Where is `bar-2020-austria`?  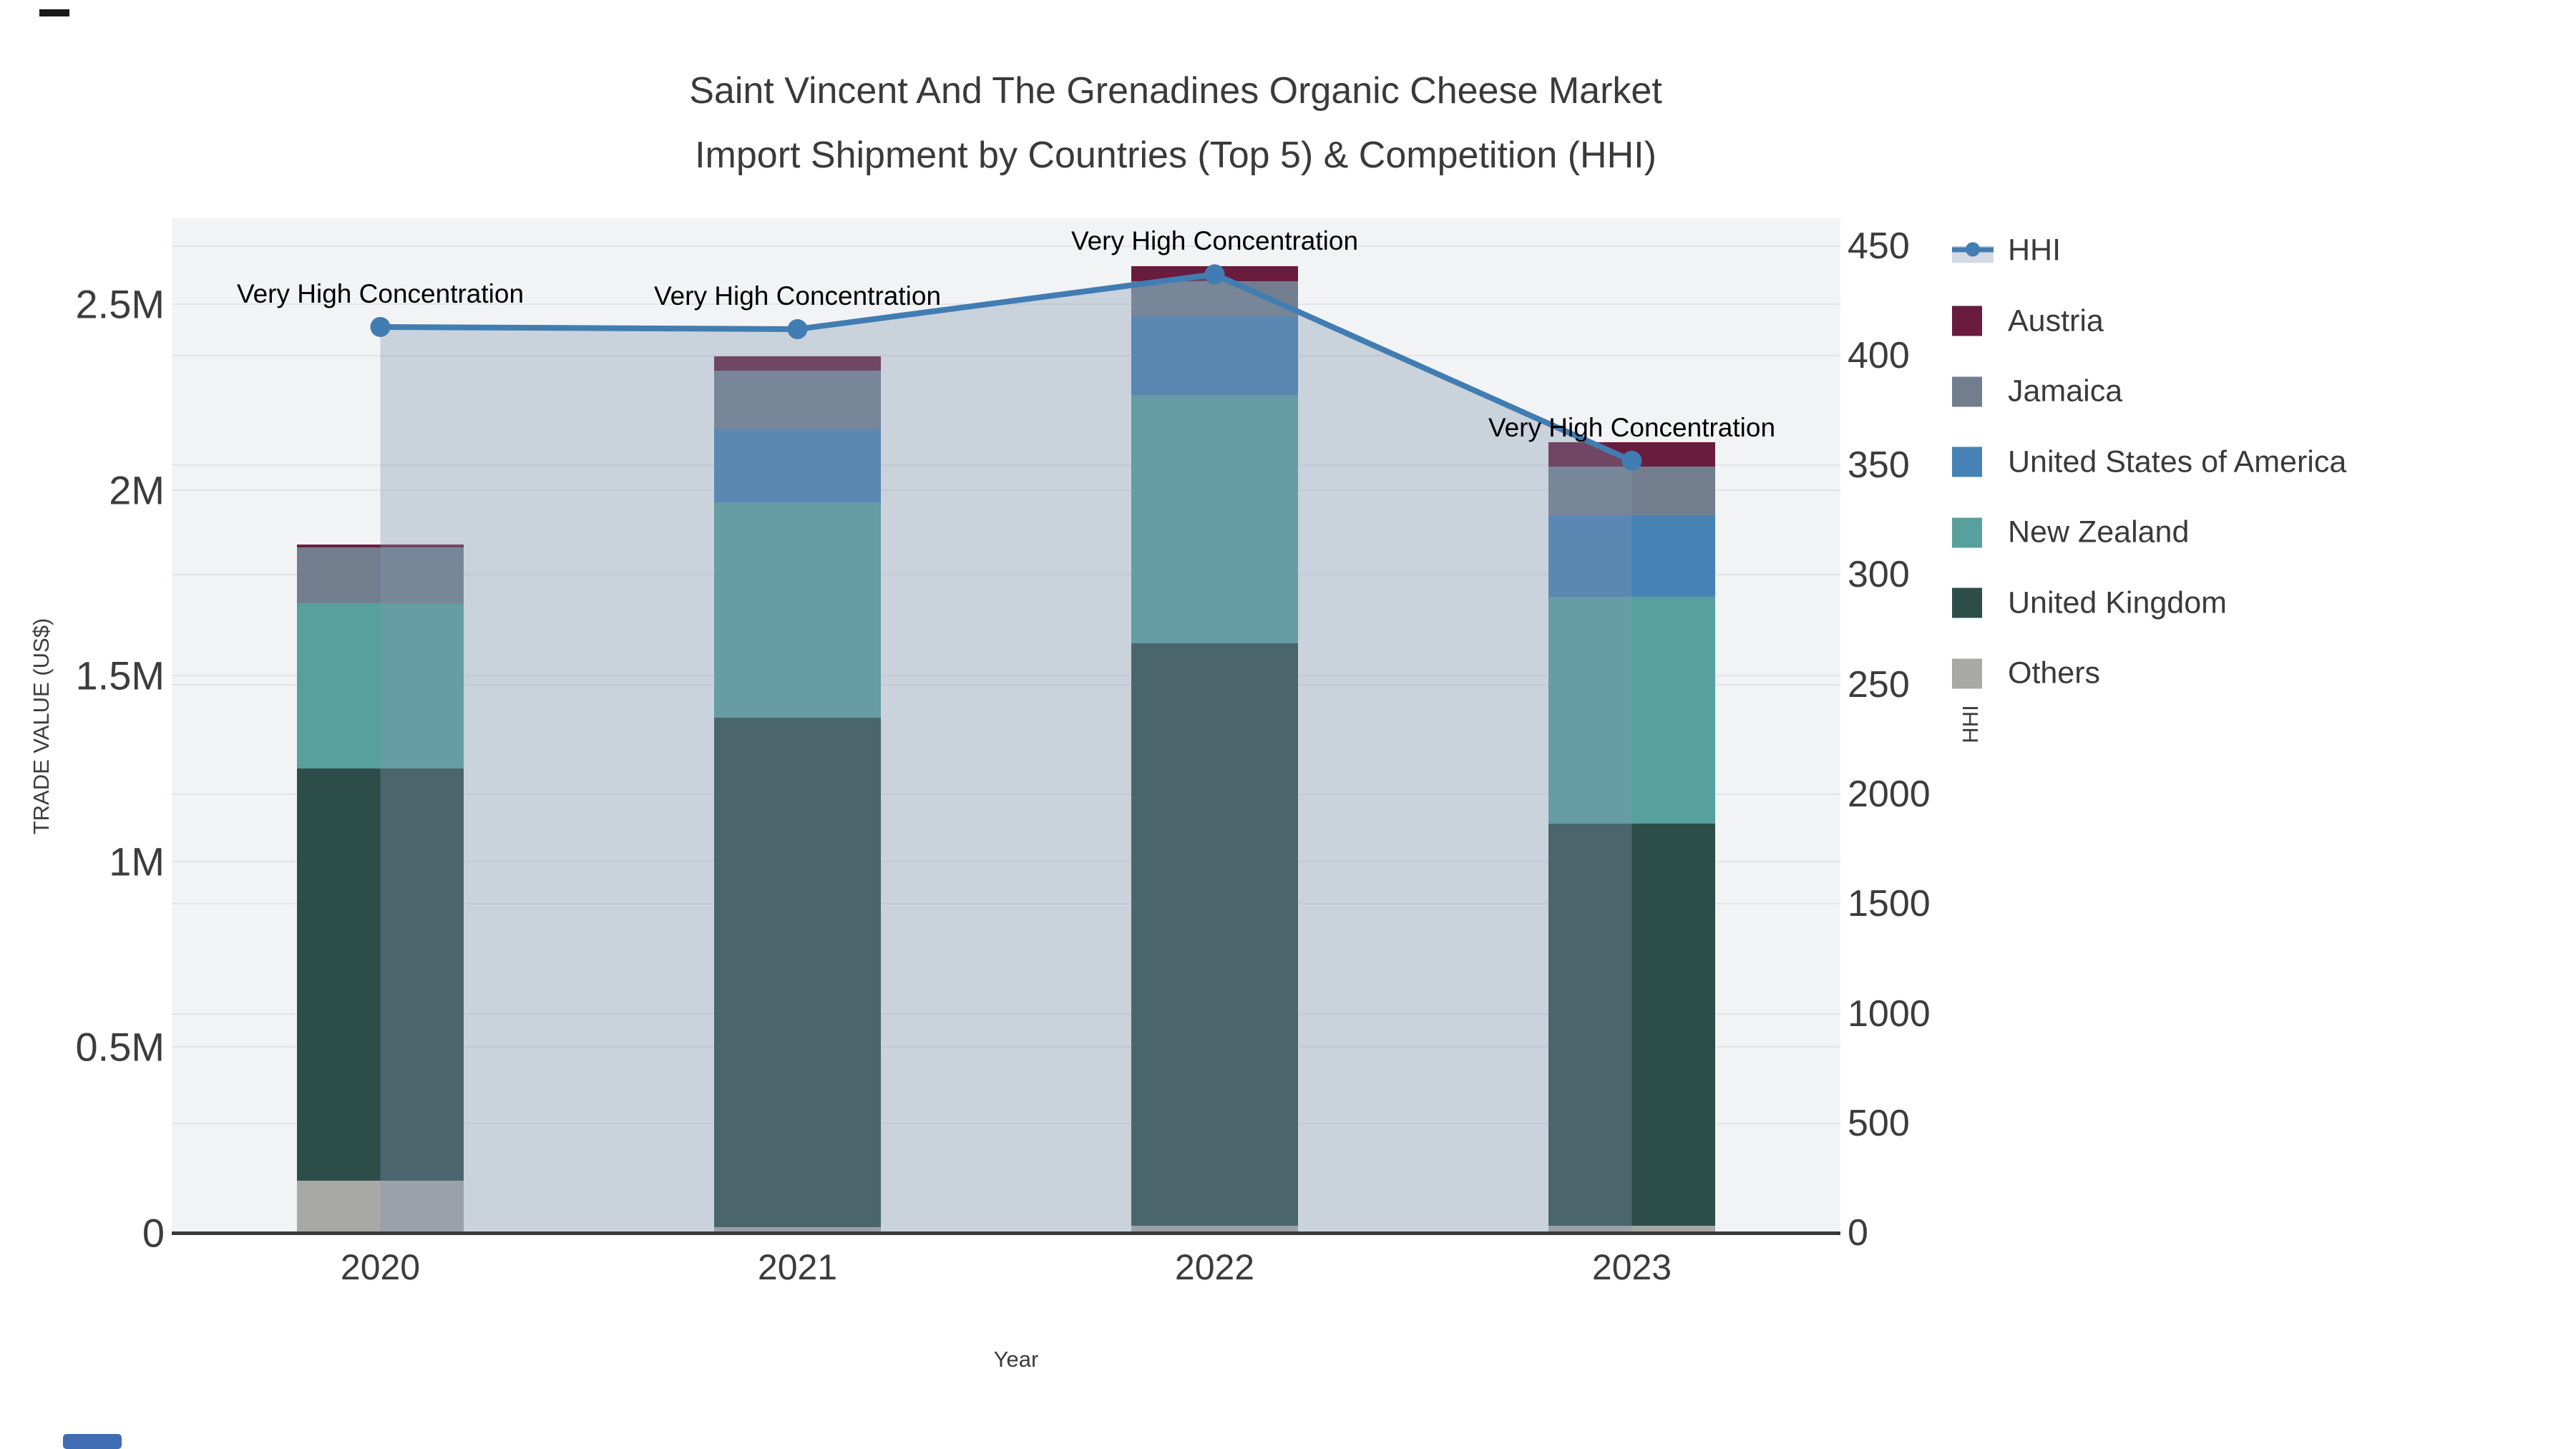 bar-2020-austria is located at coordinates (380, 546).